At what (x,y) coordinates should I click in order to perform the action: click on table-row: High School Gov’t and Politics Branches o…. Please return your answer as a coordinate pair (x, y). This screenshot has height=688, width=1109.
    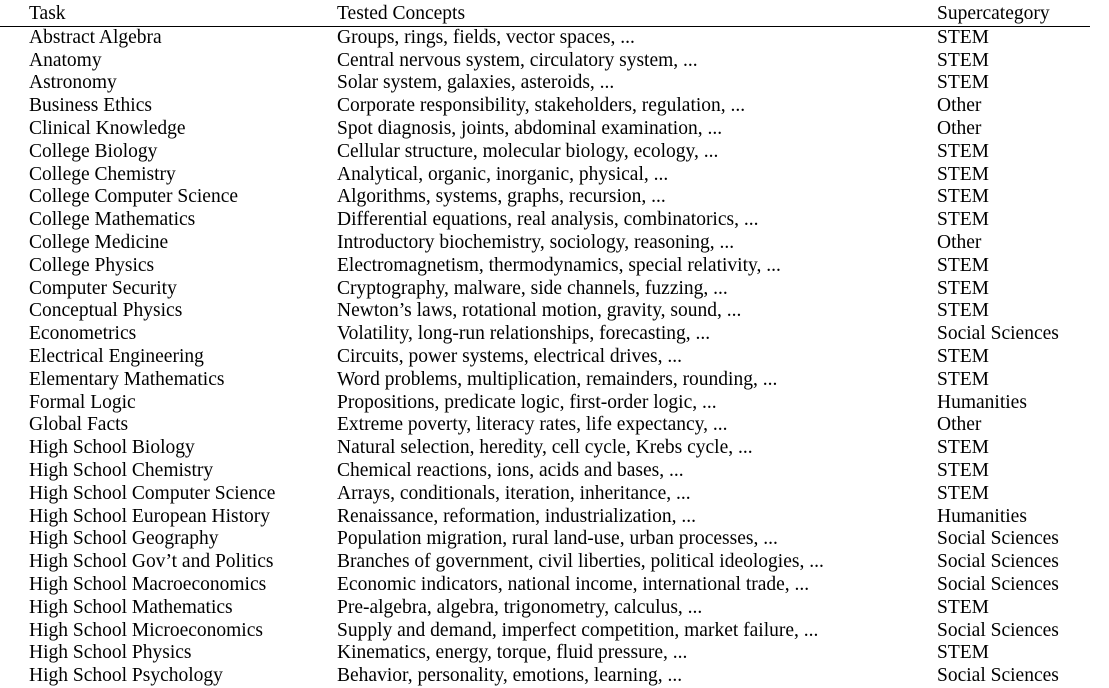
    Looking at the image, I should click on (545, 562).